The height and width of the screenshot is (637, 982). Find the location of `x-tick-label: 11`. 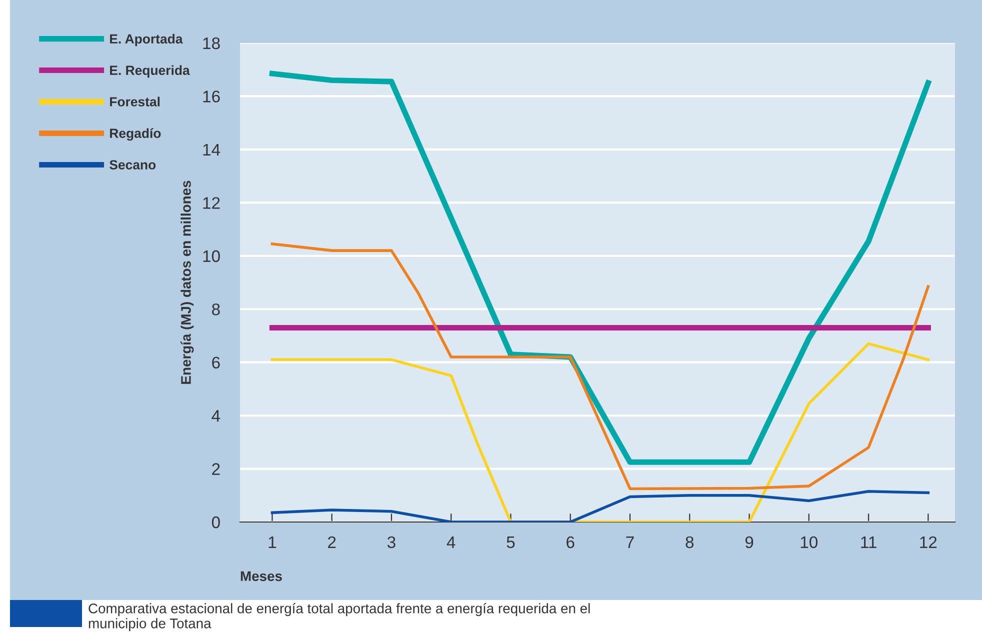

x-tick-label: 11 is located at coordinates (868, 542).